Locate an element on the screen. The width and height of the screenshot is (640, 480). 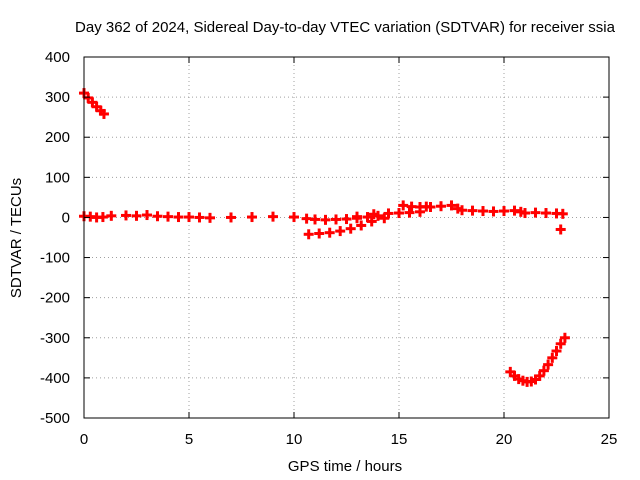
y-tick-label: 400 is located at coordinates (57, 57).